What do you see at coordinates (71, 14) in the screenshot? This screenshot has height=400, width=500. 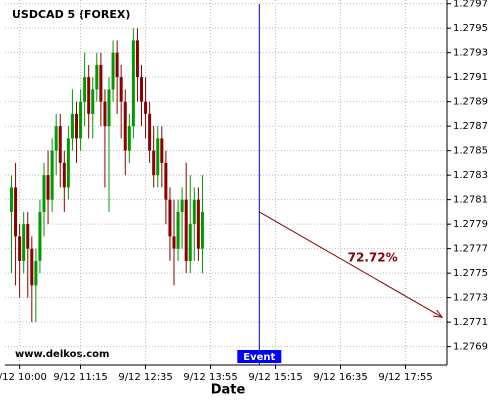 I see `chart-title: USDCAD 5 (FOREX)` at bounding box center [71, 14].